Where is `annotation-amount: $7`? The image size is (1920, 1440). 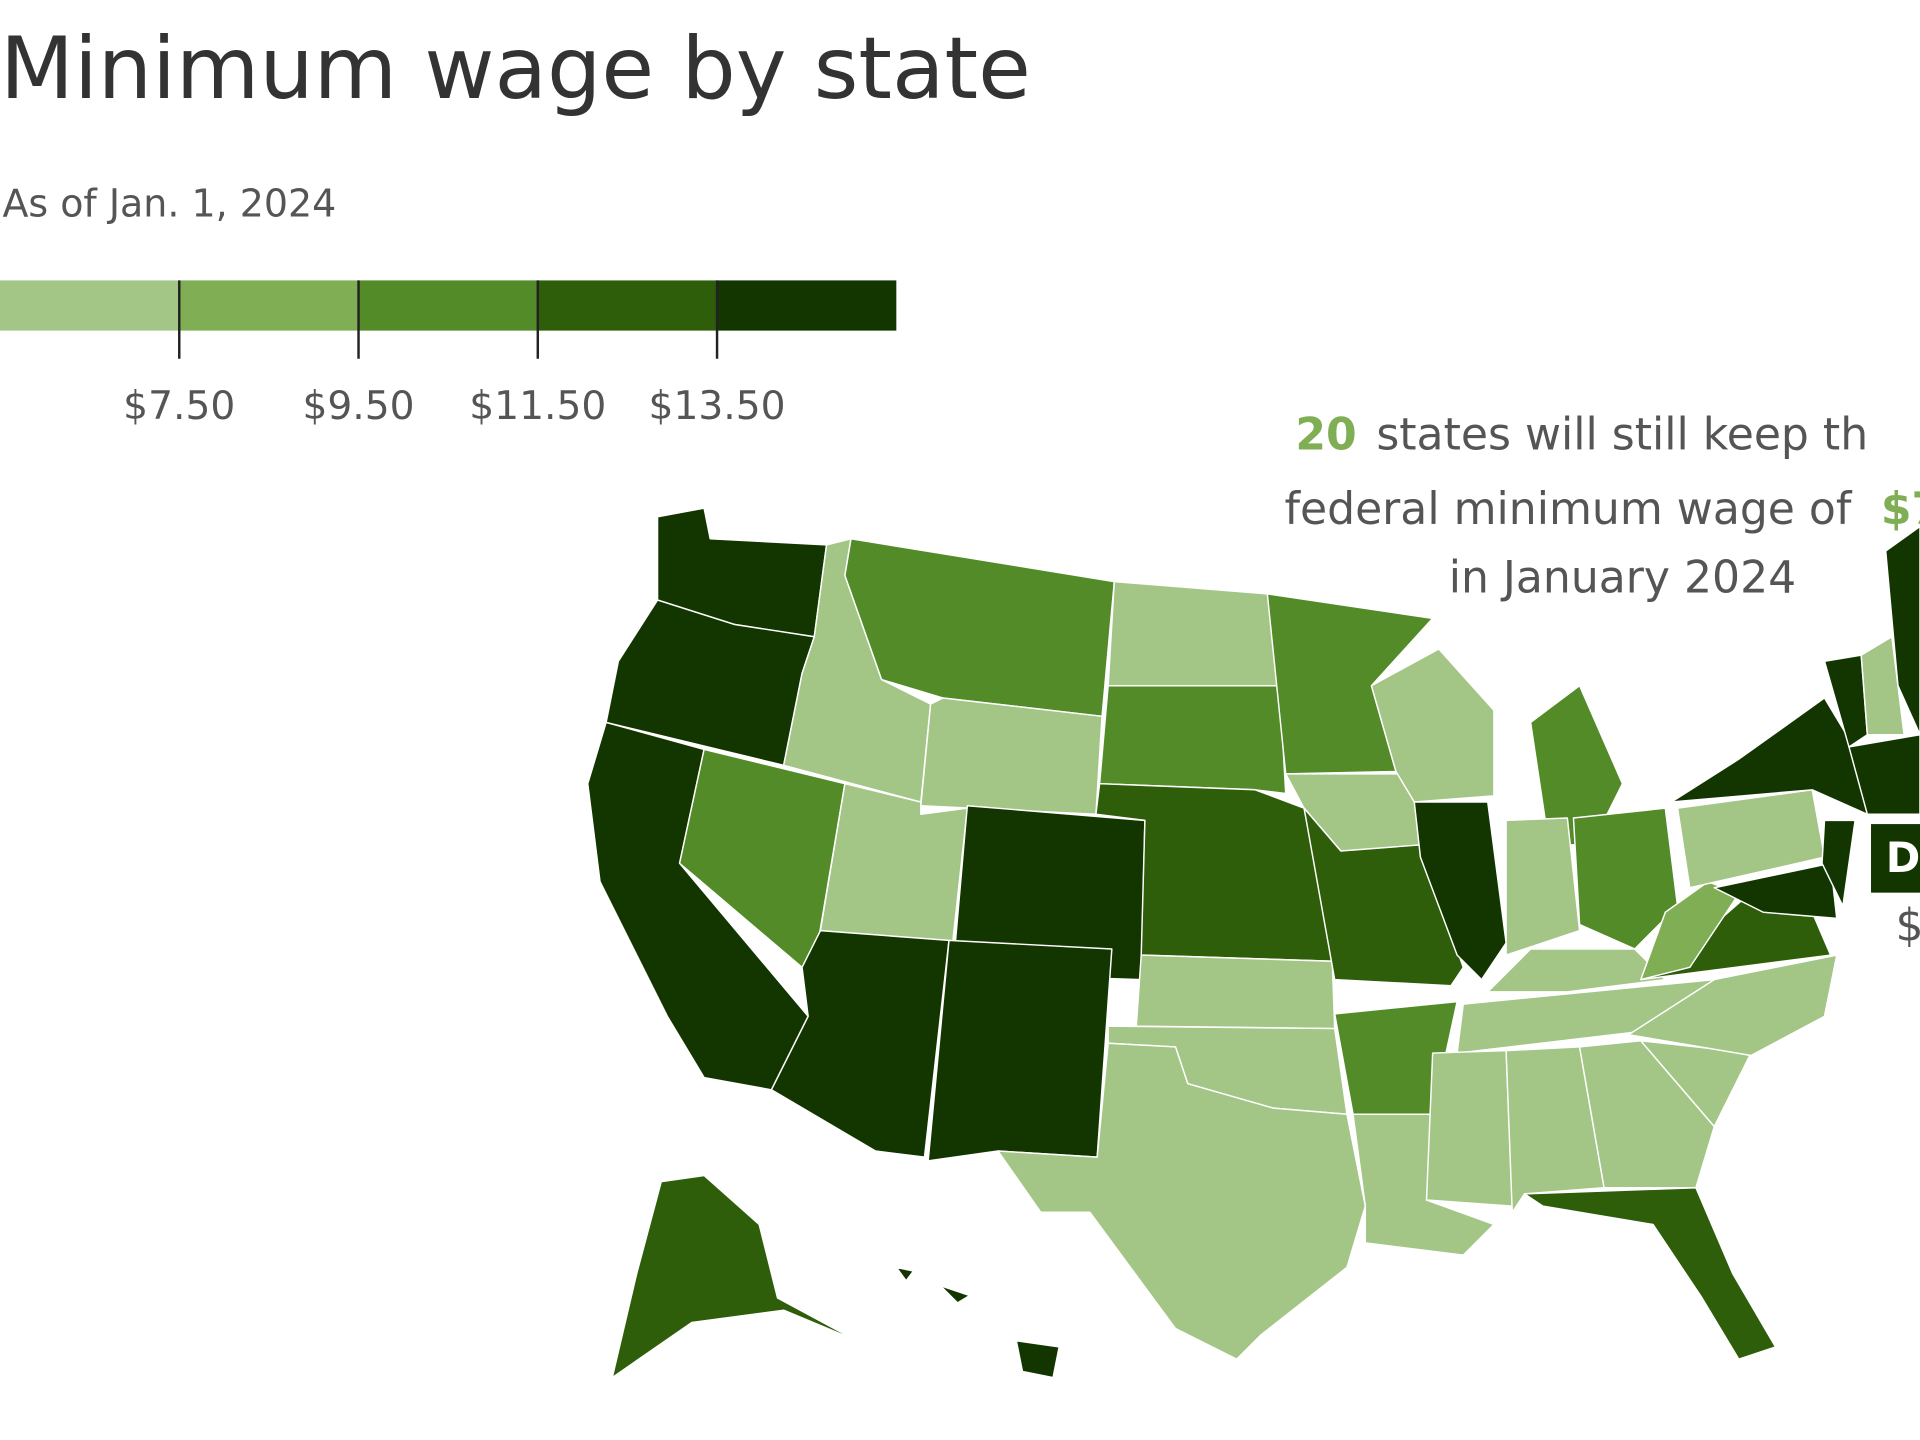 annotation-amount: $7 is located at coordinates (1900, 509).